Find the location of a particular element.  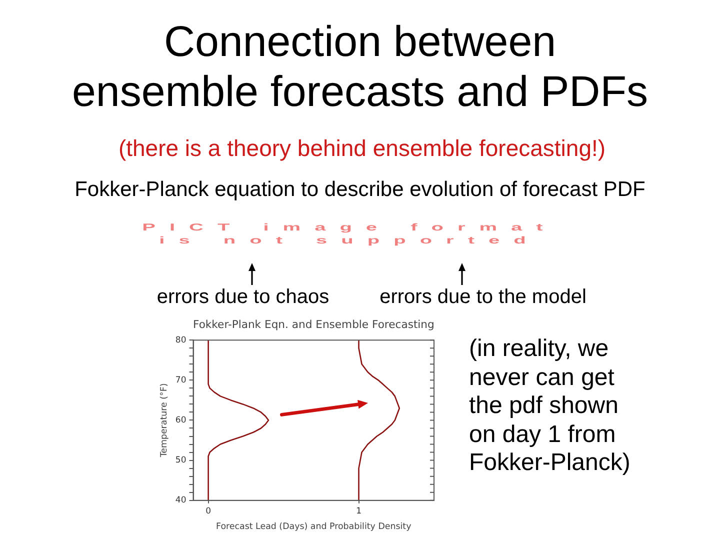

y-tick-label: 40 is located at coordinates (180, 501).